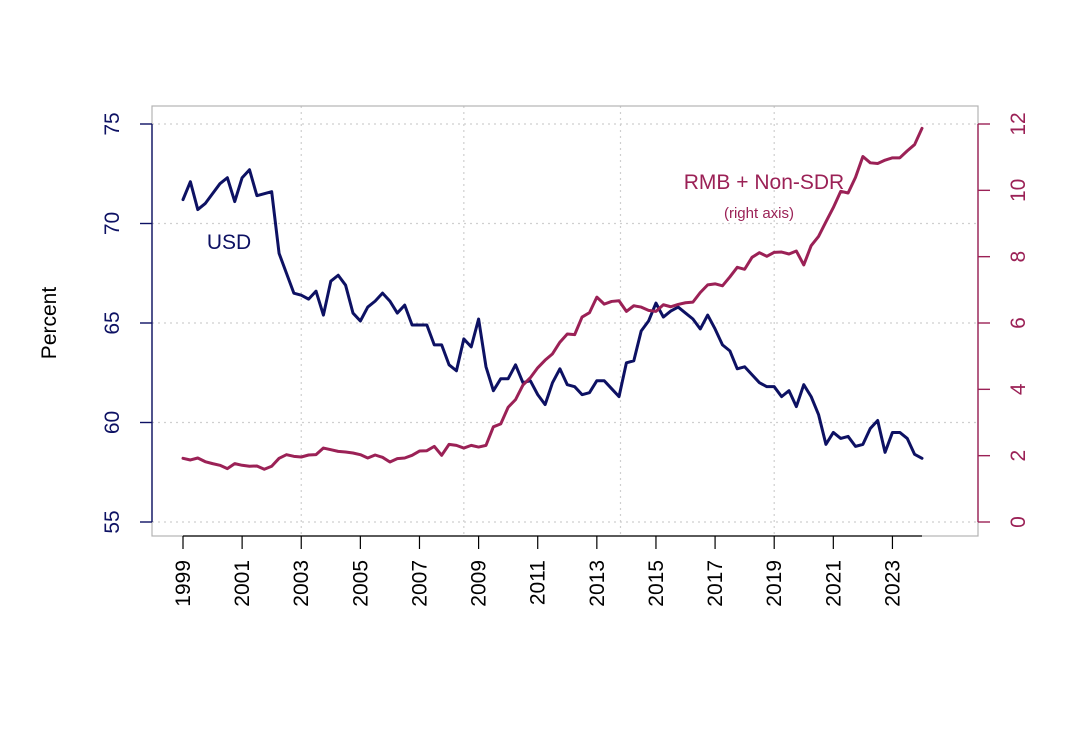 The width and height of the screenshot is (1072, 731). What do you see at coordinates (419, 583) in the screenshot?
I see `x-axis-tick-label: 2007` at bounding box center [419, 583].